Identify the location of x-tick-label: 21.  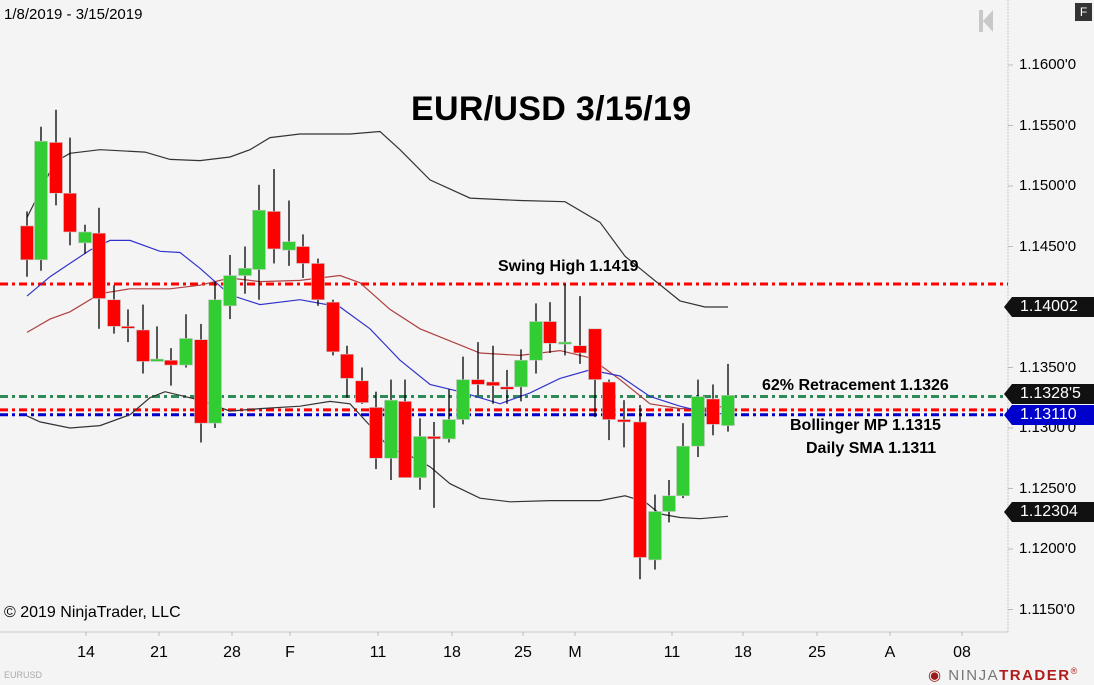
(159, 652).